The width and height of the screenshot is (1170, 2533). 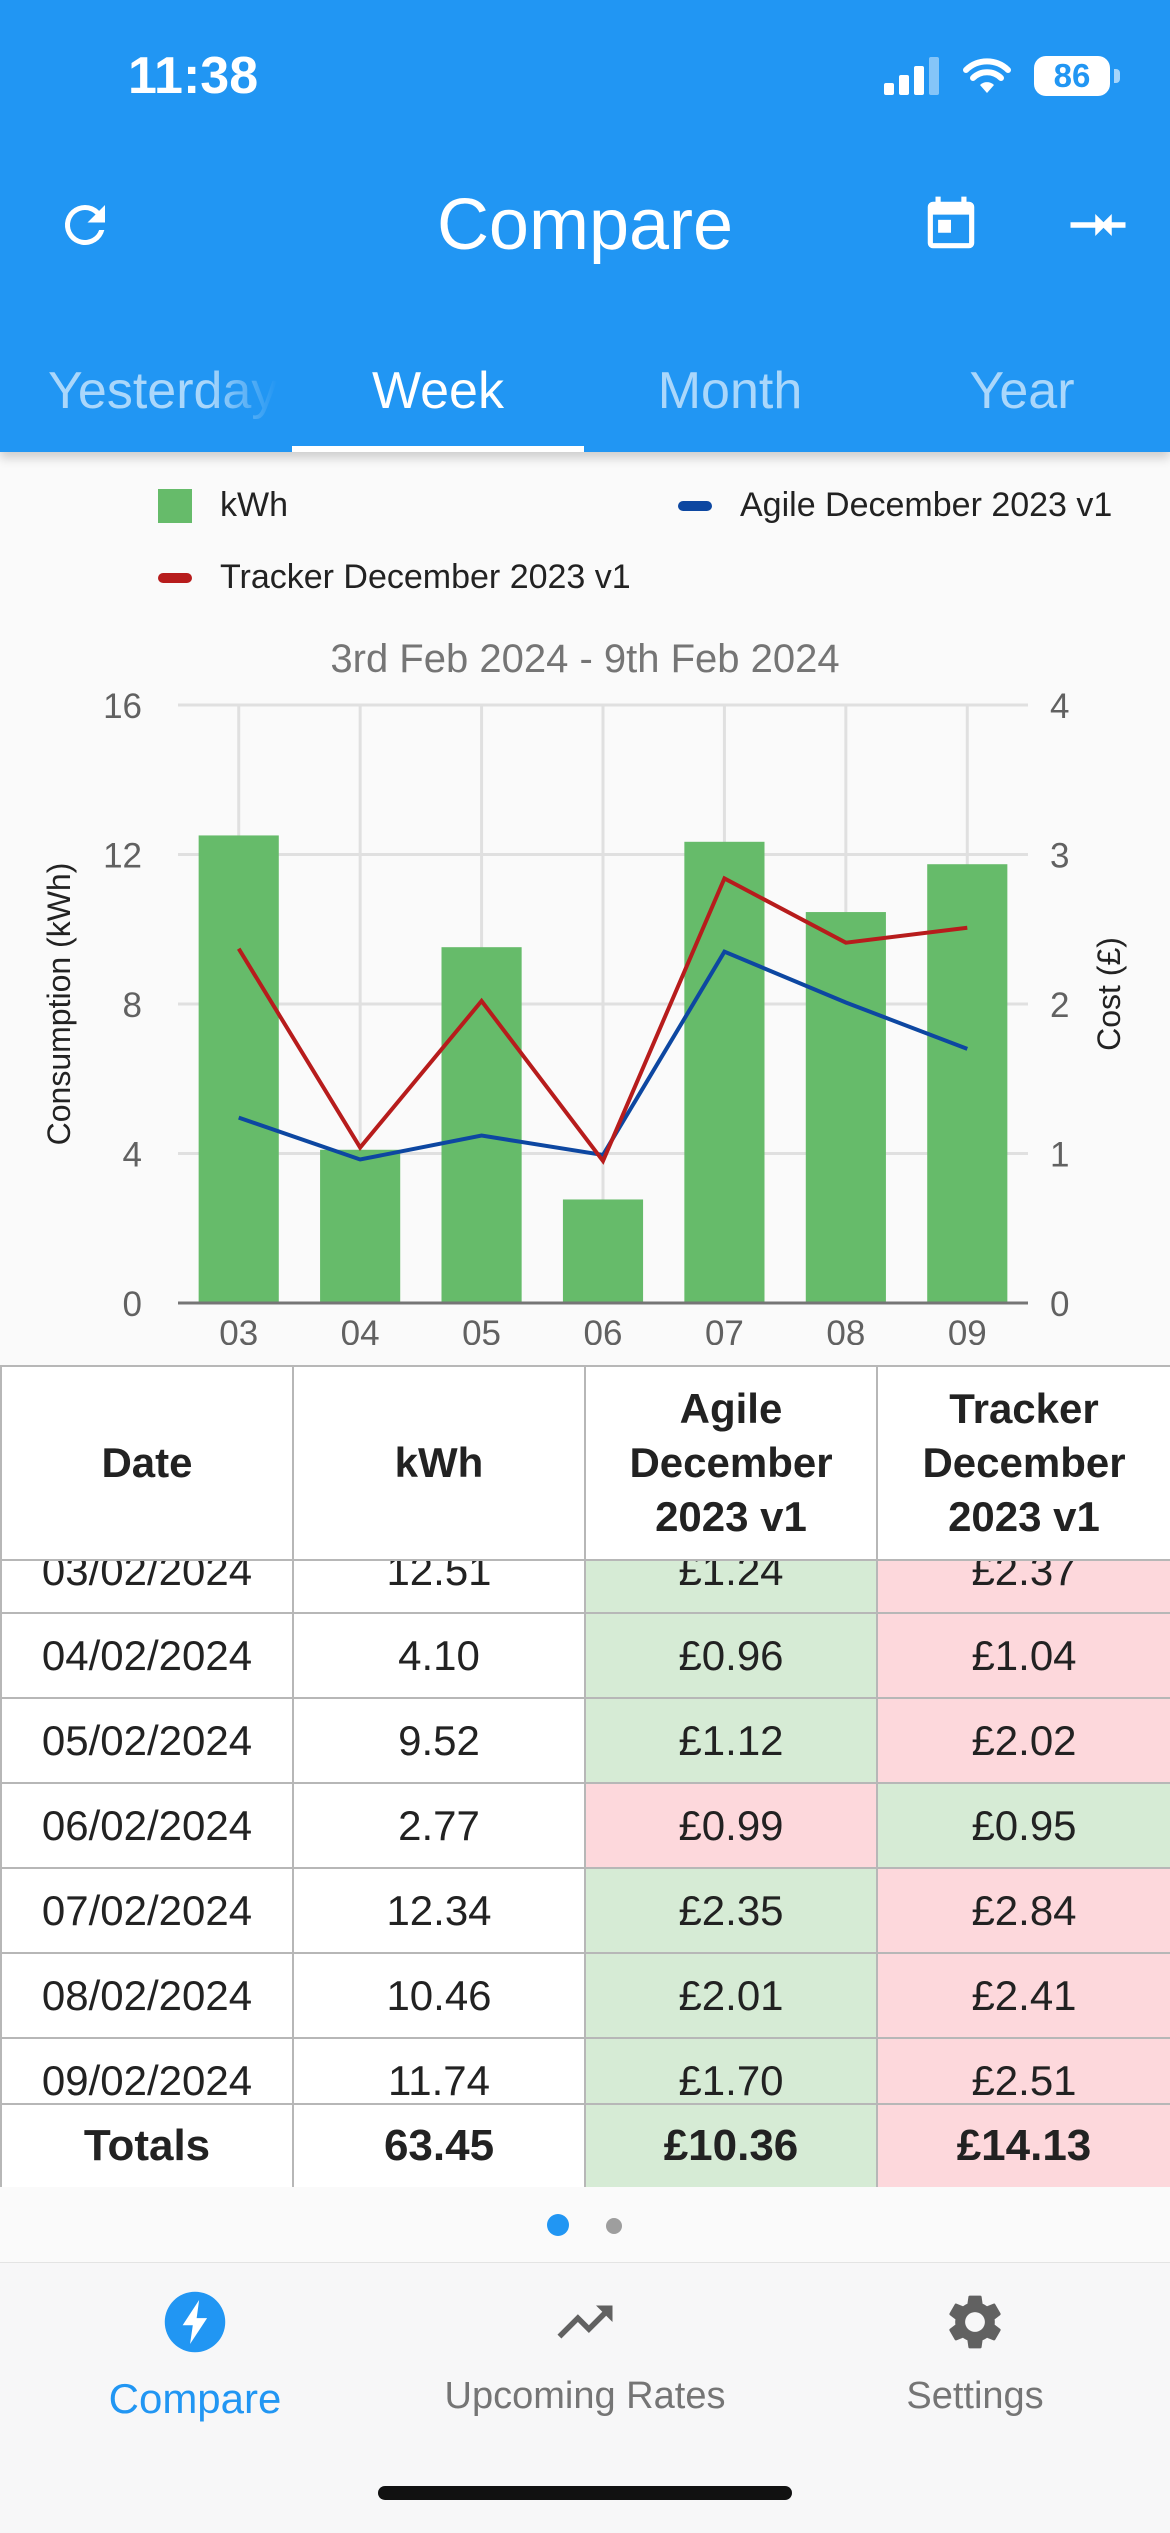 What do you see at coordinates (614, 2226) in the screenshot?
I see `page-dot` at bounding box center [614, 2226].